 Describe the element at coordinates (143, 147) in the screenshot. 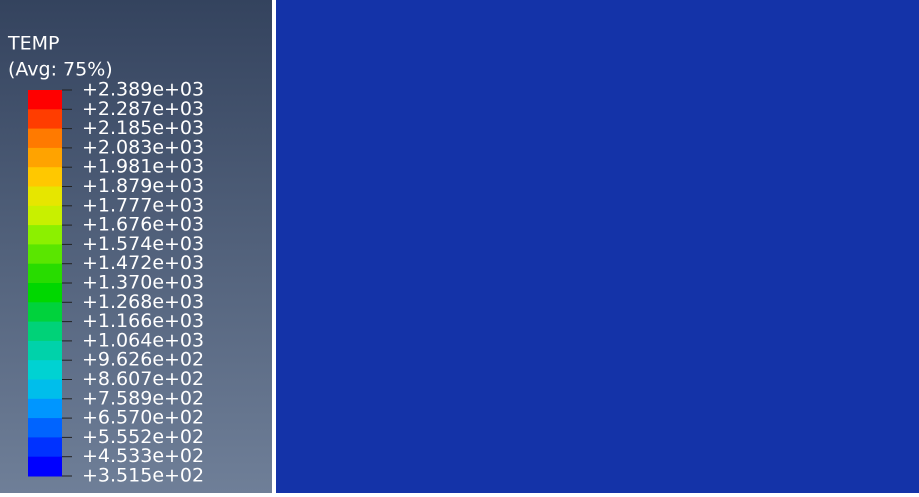

I see `legend-label: +2.083e+03` at that location.